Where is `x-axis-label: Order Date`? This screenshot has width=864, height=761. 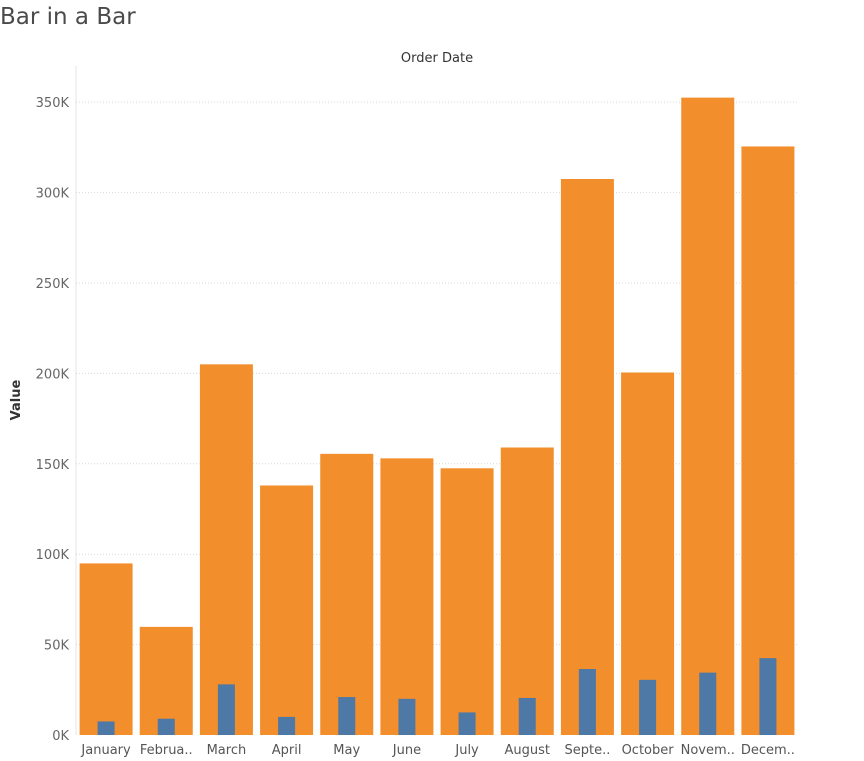
x-axis-label: Order Date is located at coordinates (437, 58).